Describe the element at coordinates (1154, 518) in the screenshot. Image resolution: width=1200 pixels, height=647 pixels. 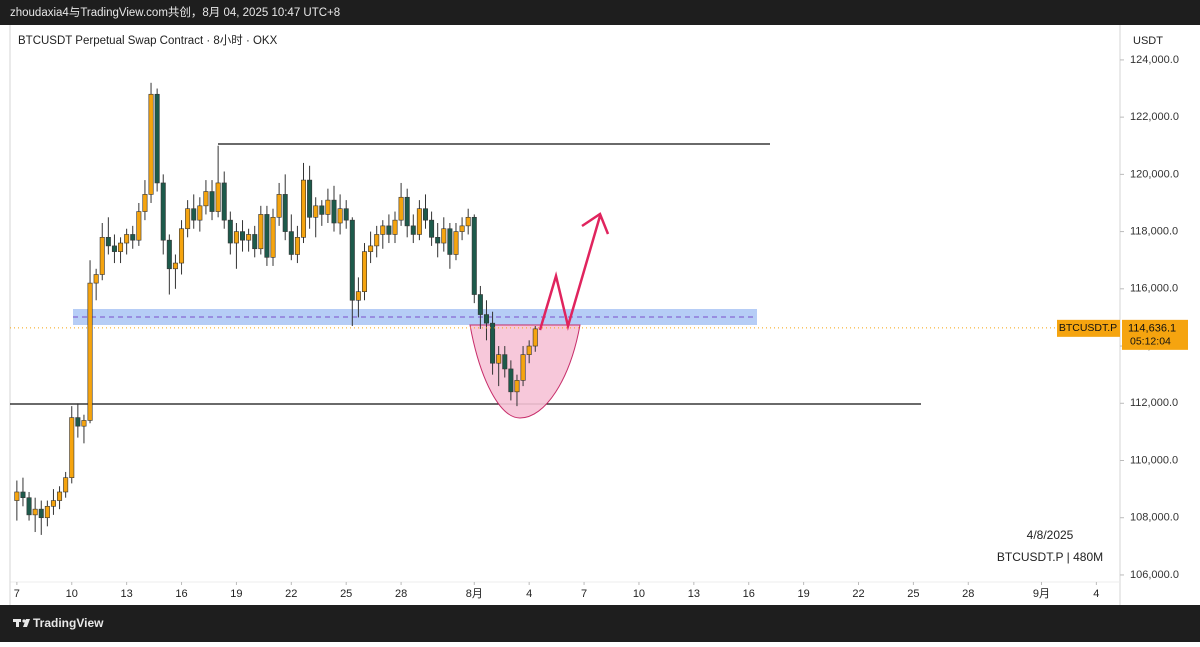
I see `y-tick-label: 108,000.0` at that location.